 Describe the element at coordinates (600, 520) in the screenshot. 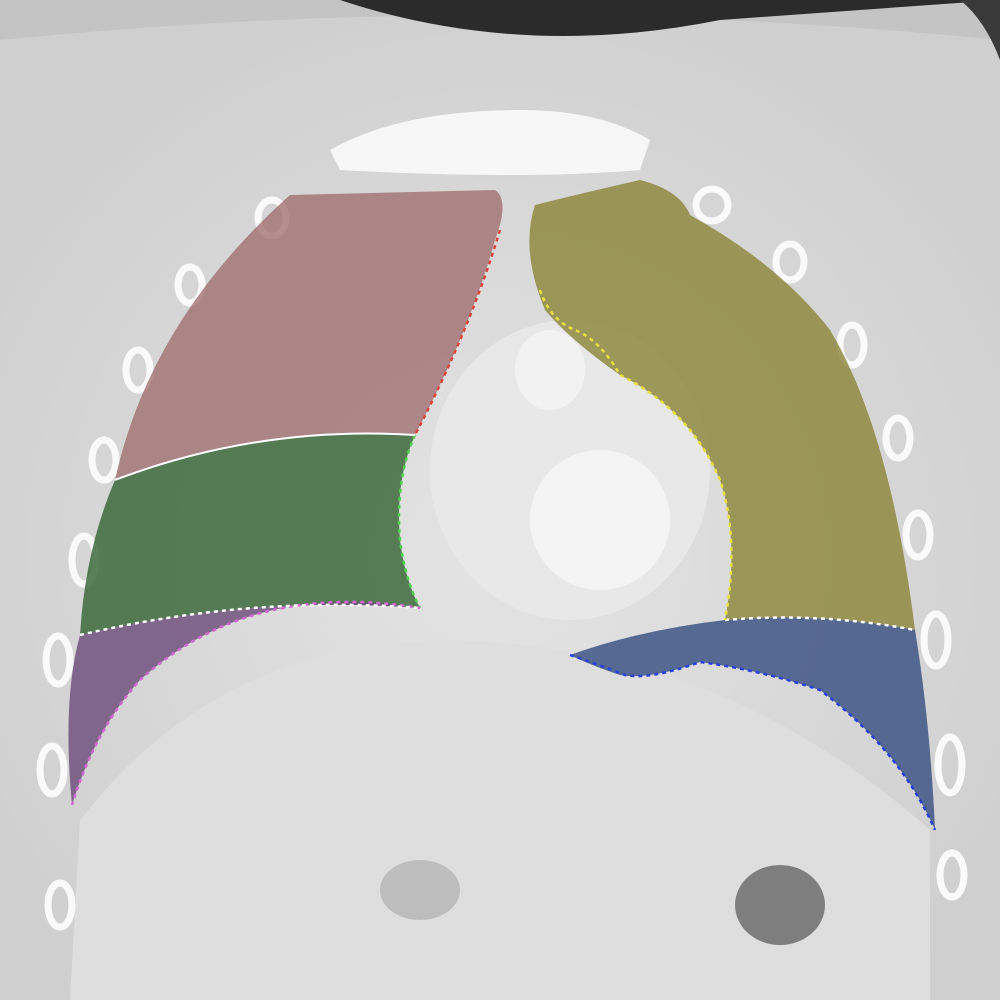

I see `heart-chamber` at that location.